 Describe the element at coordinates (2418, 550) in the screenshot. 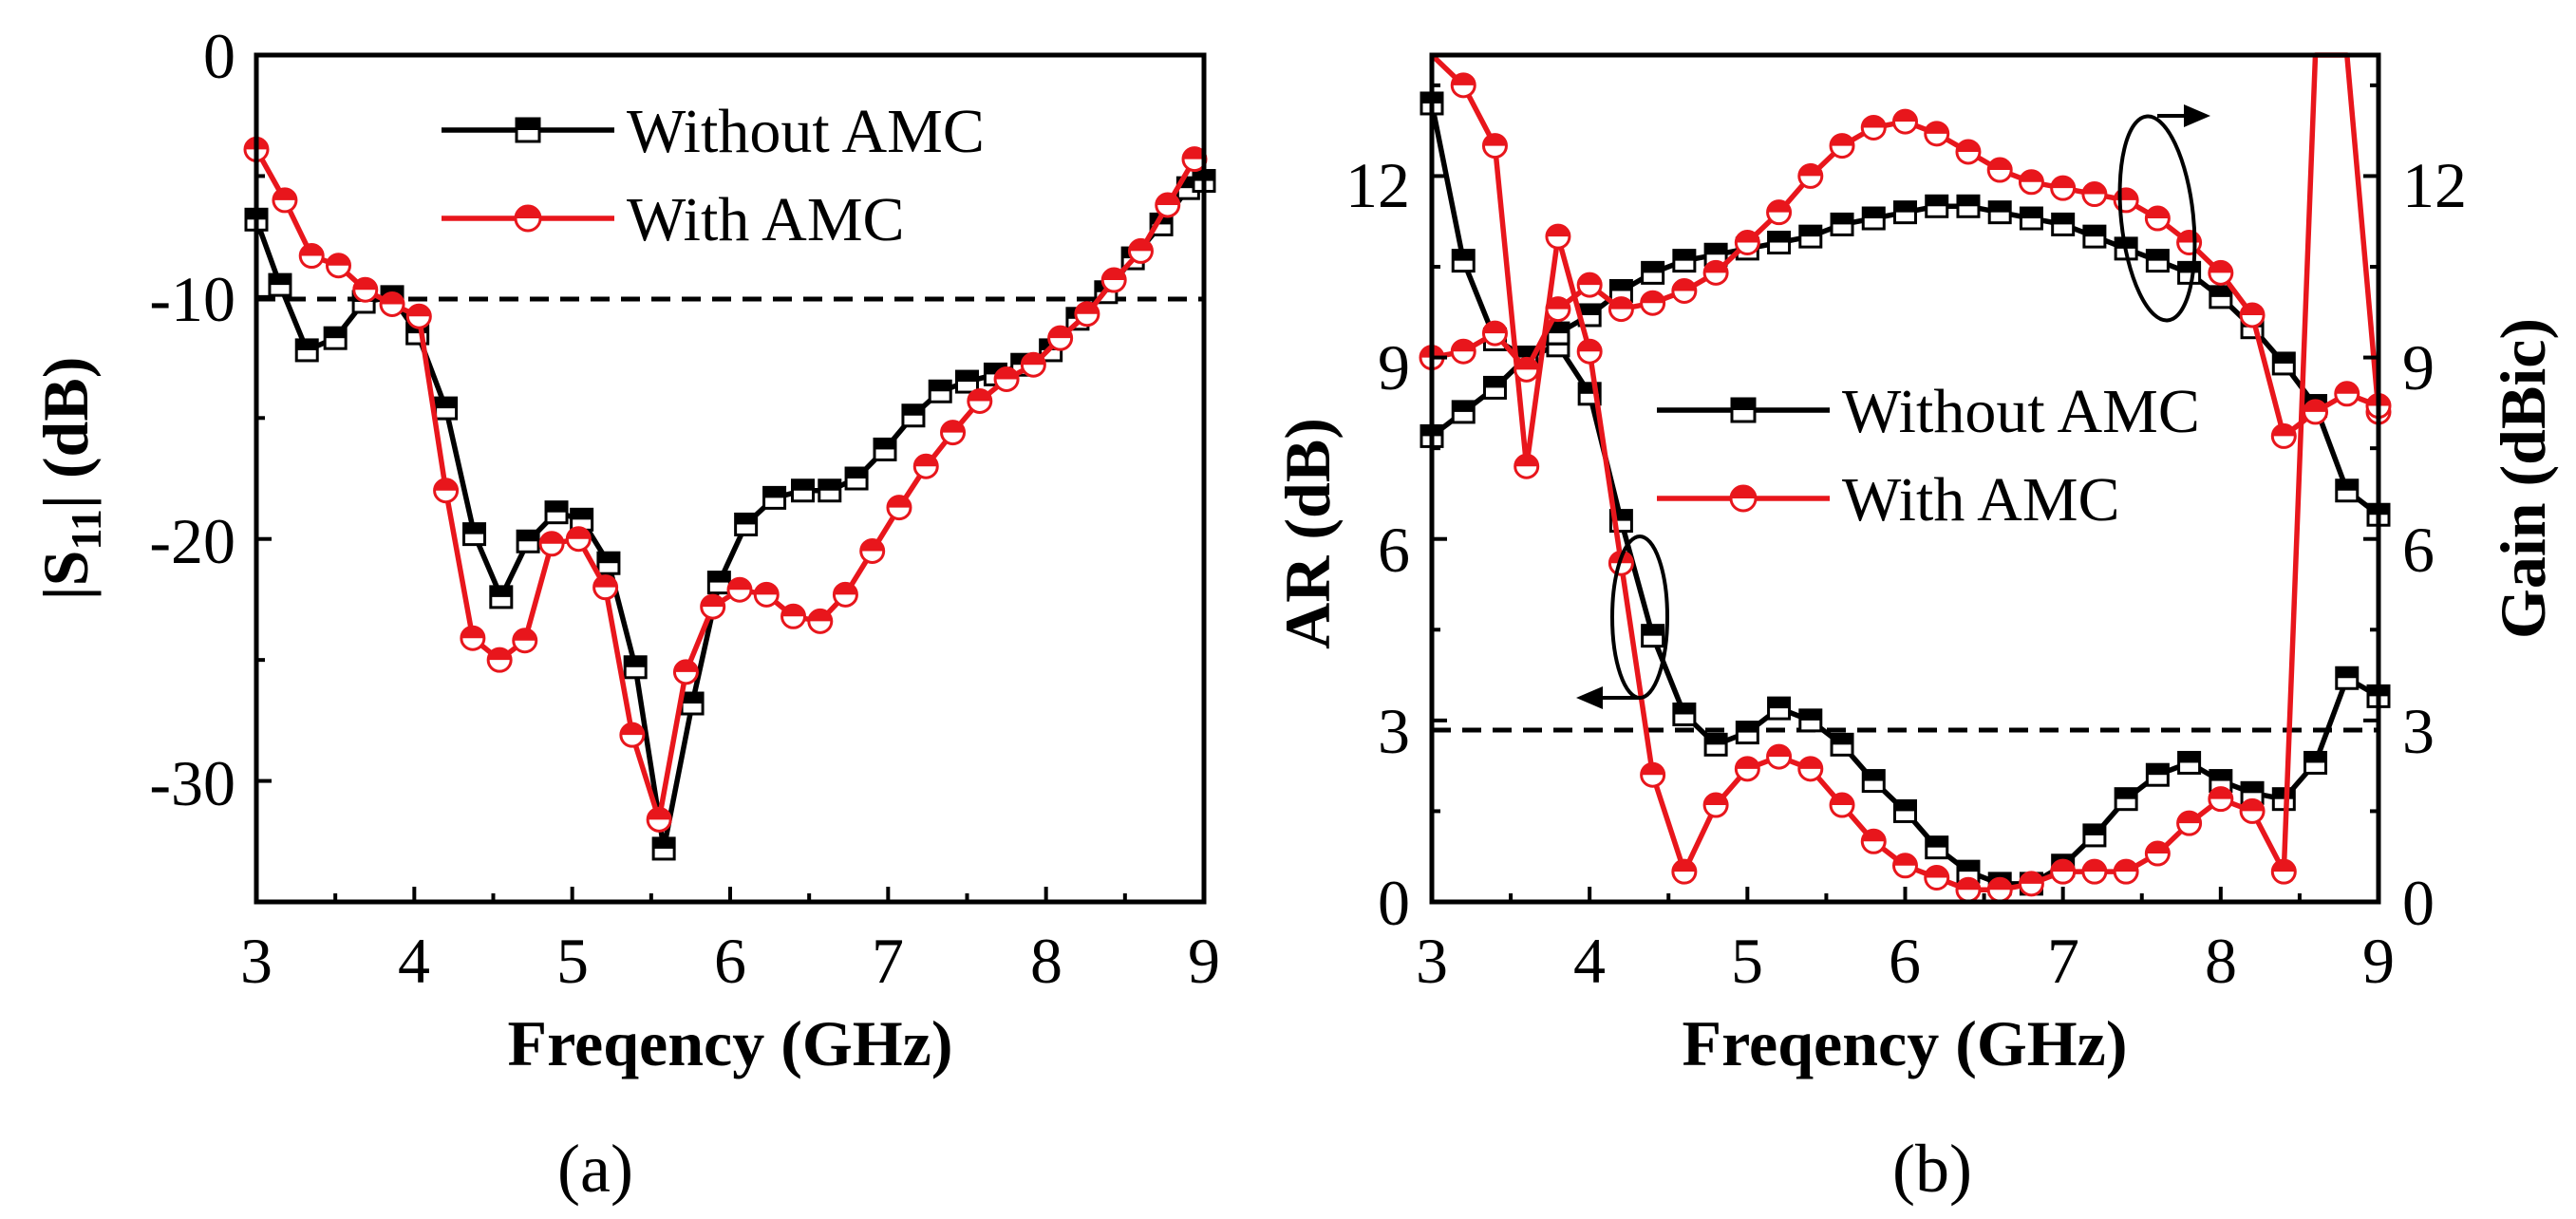

I see `panel-b-ytick-right: 6` at that location.